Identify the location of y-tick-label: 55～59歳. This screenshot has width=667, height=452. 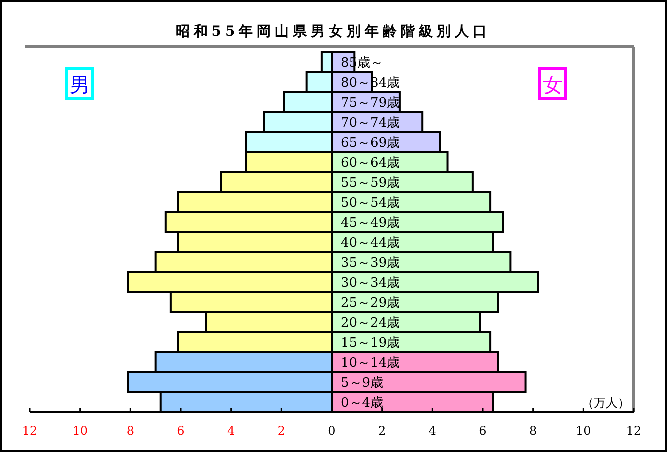
(370, 183).